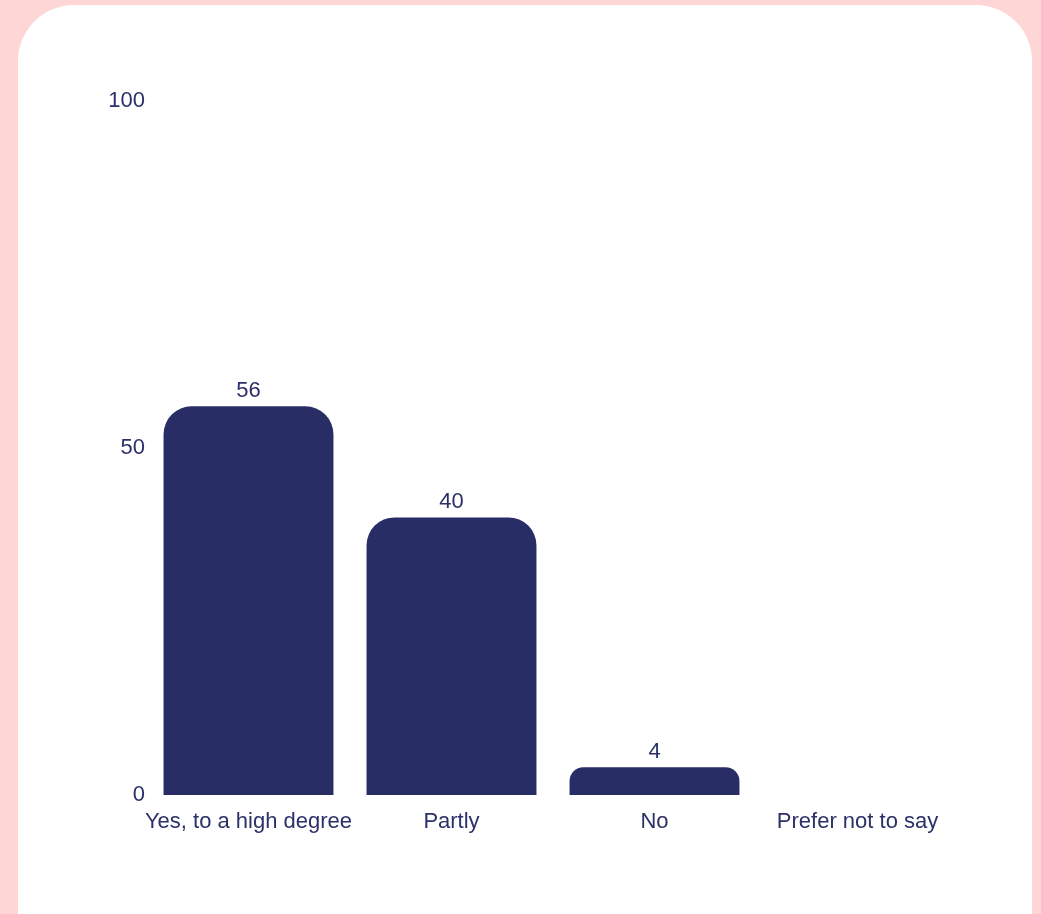 The width and height of the screenshot is (1041, 914). I want to click on data-label: 4, so click(654, 751).